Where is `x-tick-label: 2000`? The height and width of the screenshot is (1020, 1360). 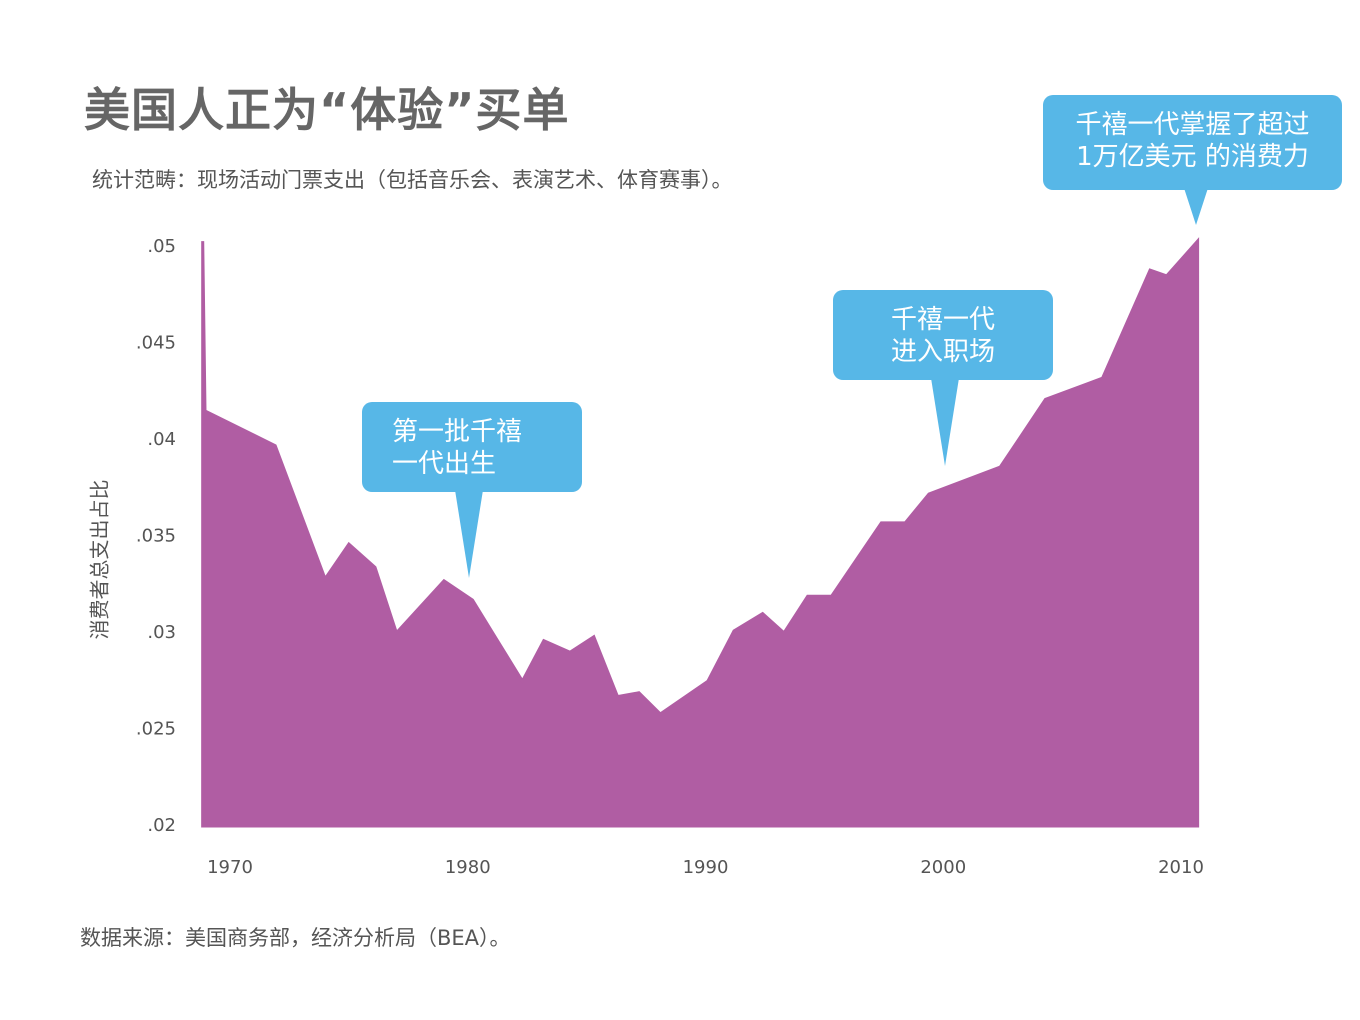
x-tick-label: 2000 is located at coordinates (943, 867).